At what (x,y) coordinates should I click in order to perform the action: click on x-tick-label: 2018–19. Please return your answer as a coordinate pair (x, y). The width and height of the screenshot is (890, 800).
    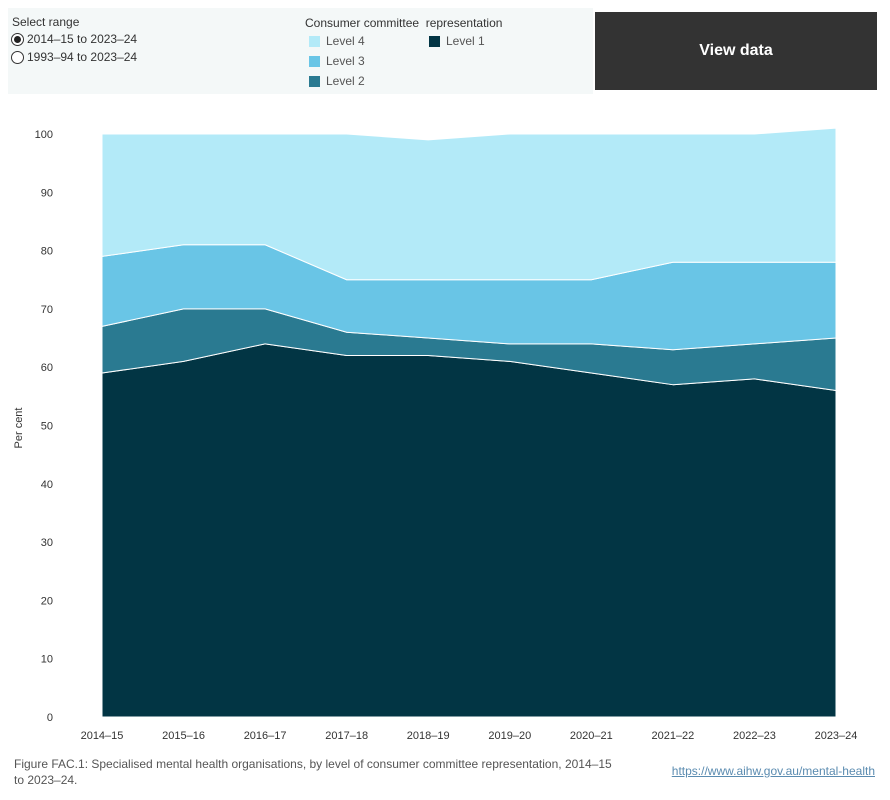
    Looking at the image, I should click on (428, 736).